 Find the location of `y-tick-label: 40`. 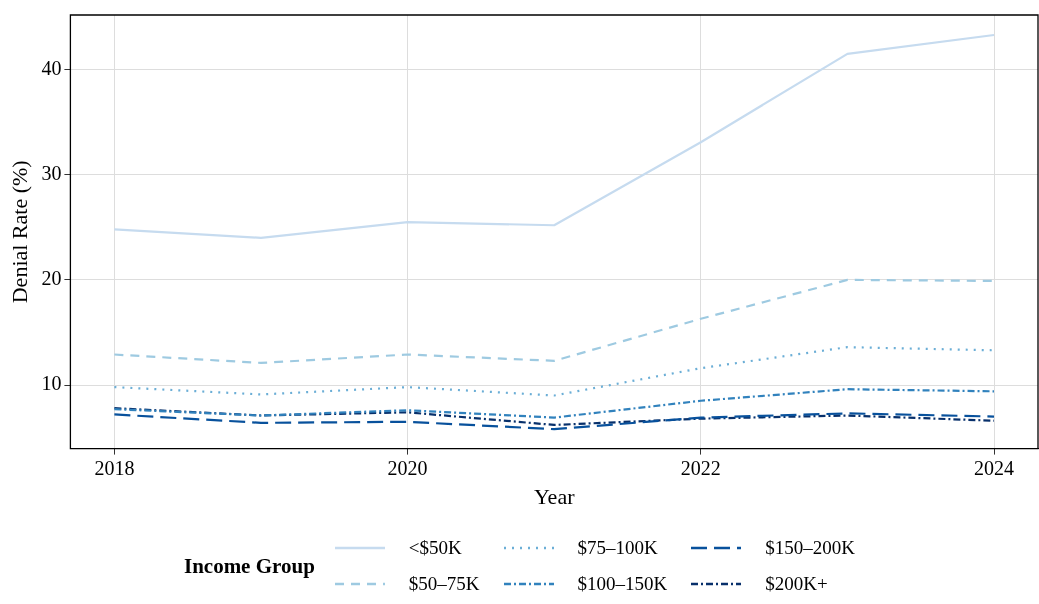

y-tick-label: 40 is located at coordinates (51, 67).